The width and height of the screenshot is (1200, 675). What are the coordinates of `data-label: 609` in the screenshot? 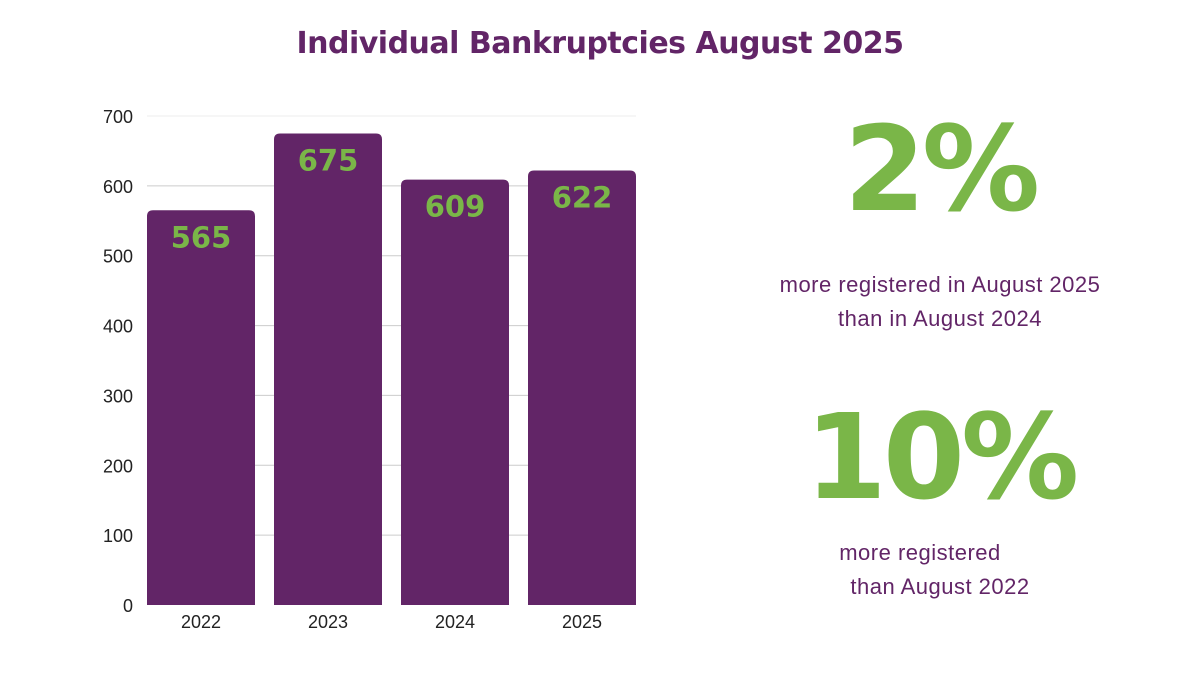 It's located at (455, 207).